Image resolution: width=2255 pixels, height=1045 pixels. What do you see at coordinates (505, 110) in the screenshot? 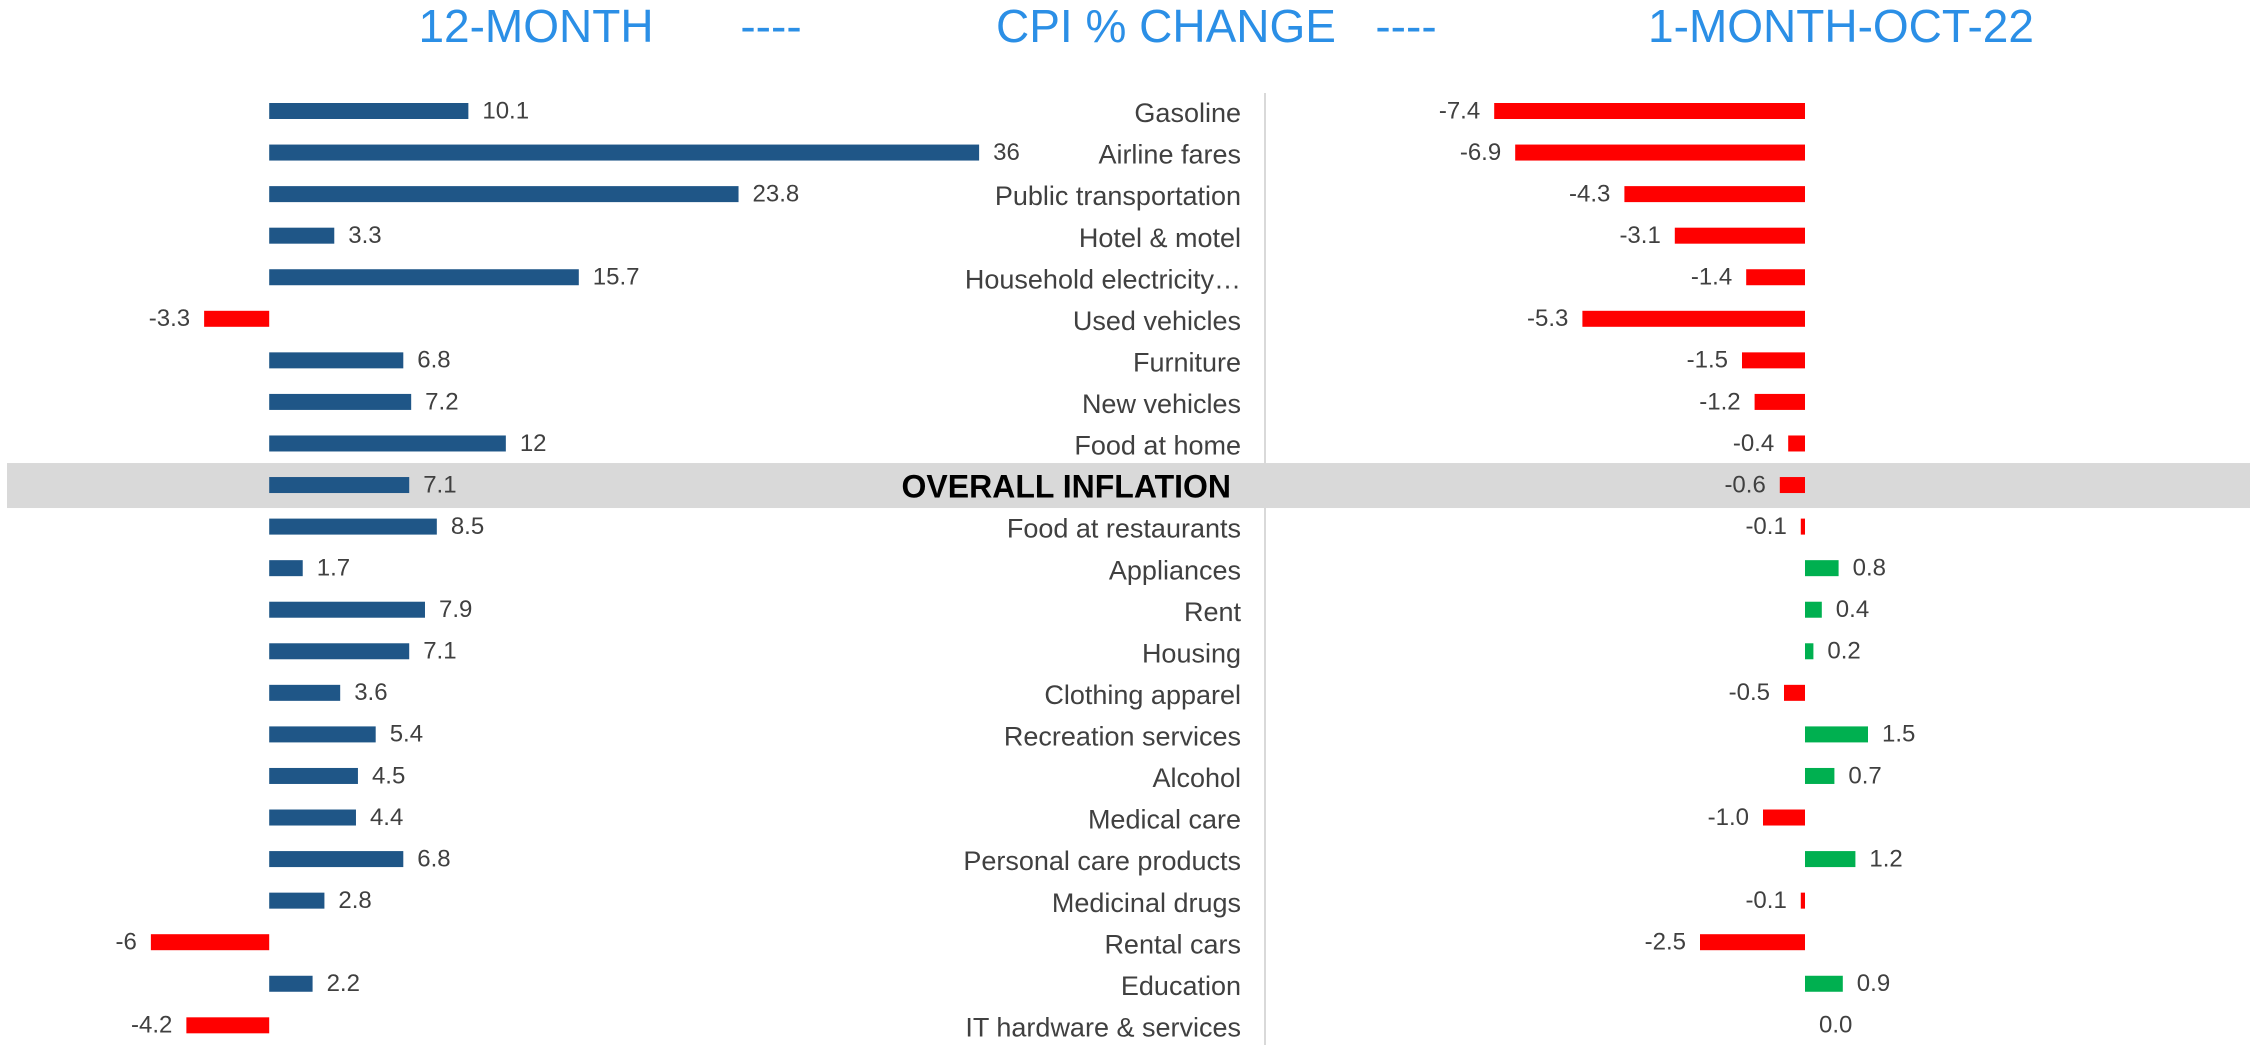
I see `value-label: 10.1` at bounding box center [505, 110].